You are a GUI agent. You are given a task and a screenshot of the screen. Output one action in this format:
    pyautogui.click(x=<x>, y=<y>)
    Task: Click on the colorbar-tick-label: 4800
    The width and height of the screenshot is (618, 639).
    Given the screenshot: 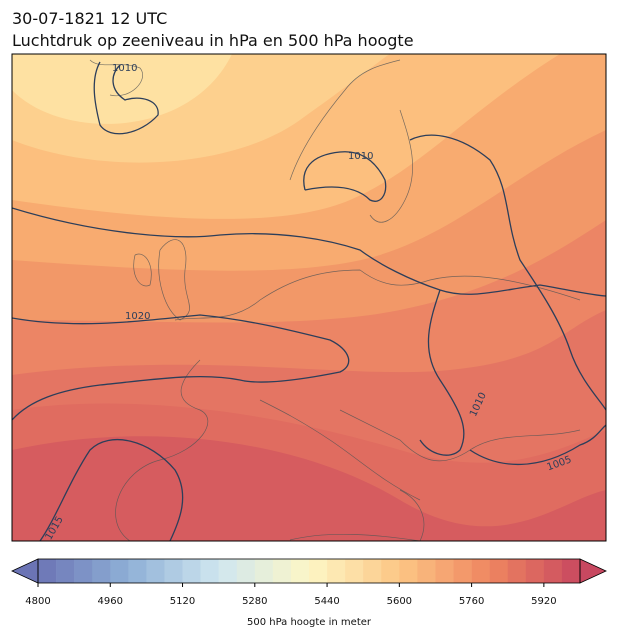 What is the action you would take?
    pyautogui.click(x=37, y=601)
    